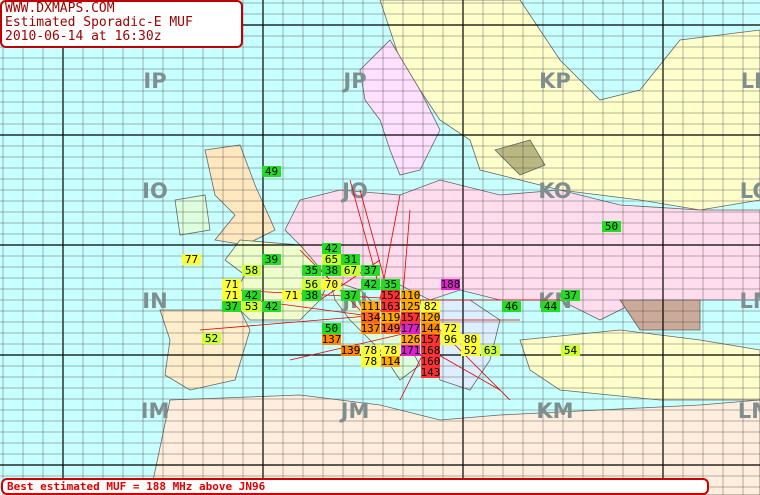 The height and width of the screenshot is (495, 760). I want to click on title: Estimated Sporadic-E MUF, so click(99, 22).